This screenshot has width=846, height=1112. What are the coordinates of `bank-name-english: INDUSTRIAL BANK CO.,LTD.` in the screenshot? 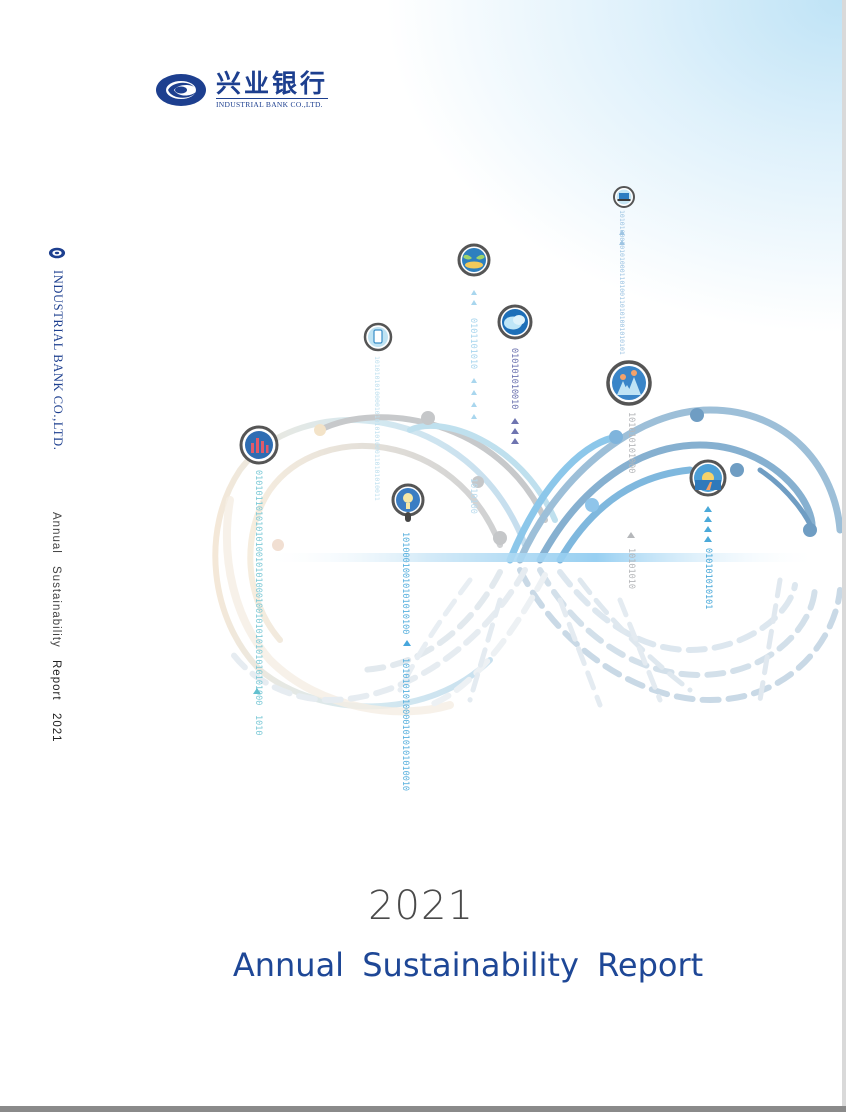 It's located at (272, 103).